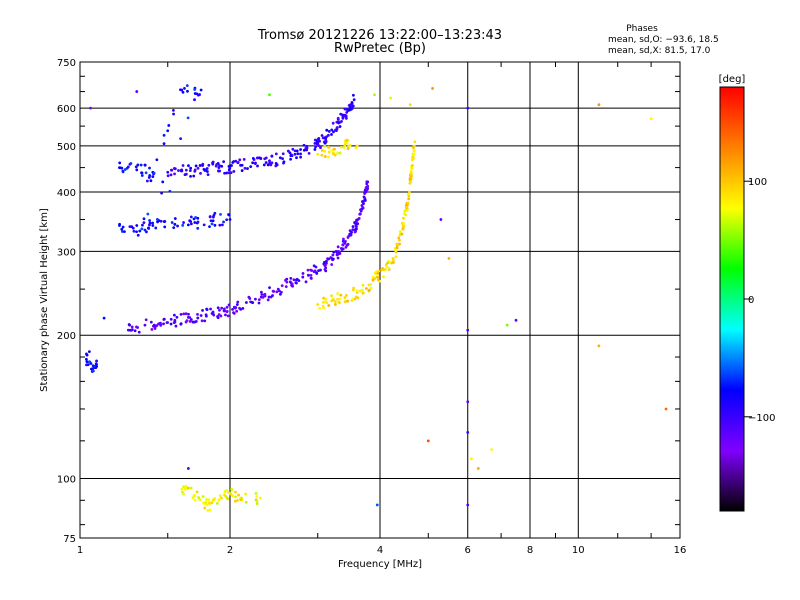 The image size is (800, 600). Describe the element at coordinates (659, 51) in the screenshot. I see `phase-line-x: mean, sd,X: 81.5, 17.0` at that location.